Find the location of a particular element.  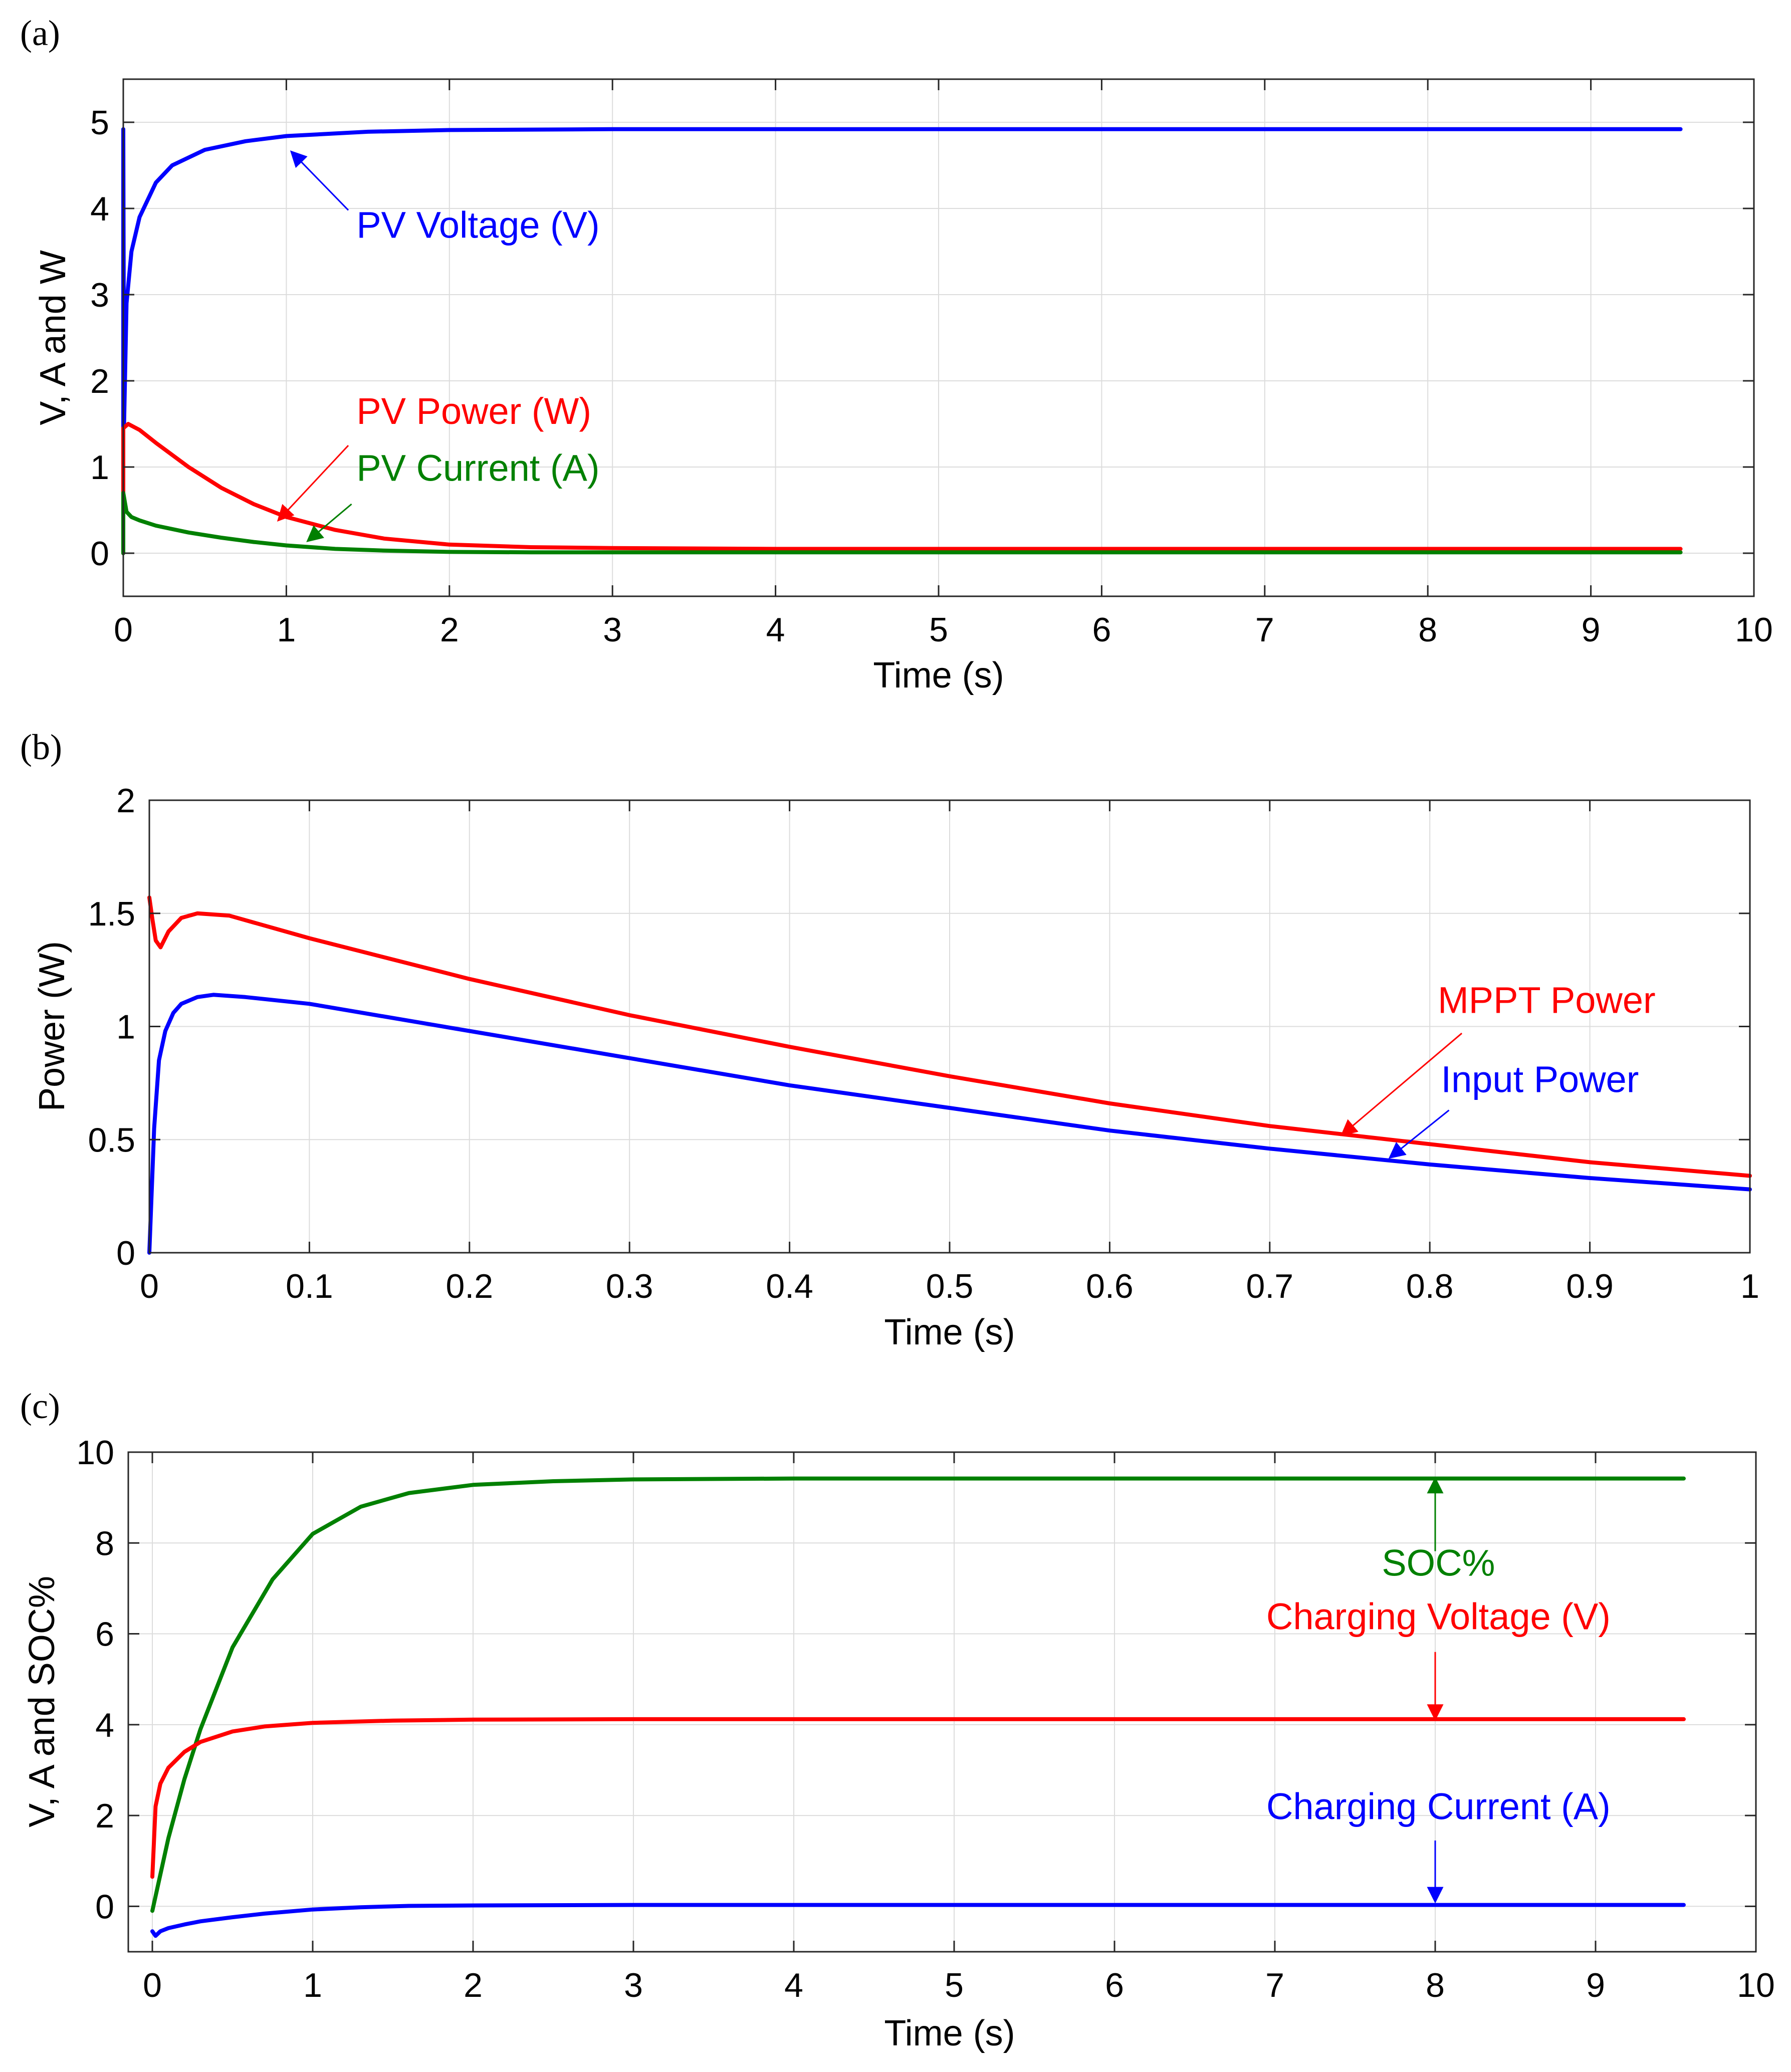

x-tick-label: 0.6 is located at coordinates (1110, 1286).